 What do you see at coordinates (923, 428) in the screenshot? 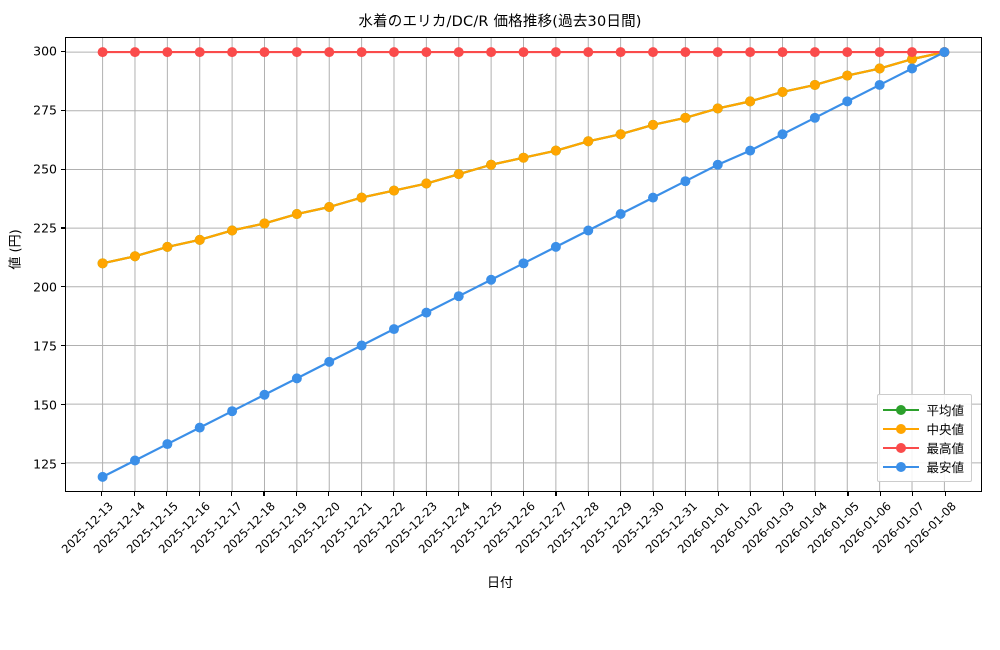
I see `legend-item-1: 中央値` at bounding box center [923, 428].